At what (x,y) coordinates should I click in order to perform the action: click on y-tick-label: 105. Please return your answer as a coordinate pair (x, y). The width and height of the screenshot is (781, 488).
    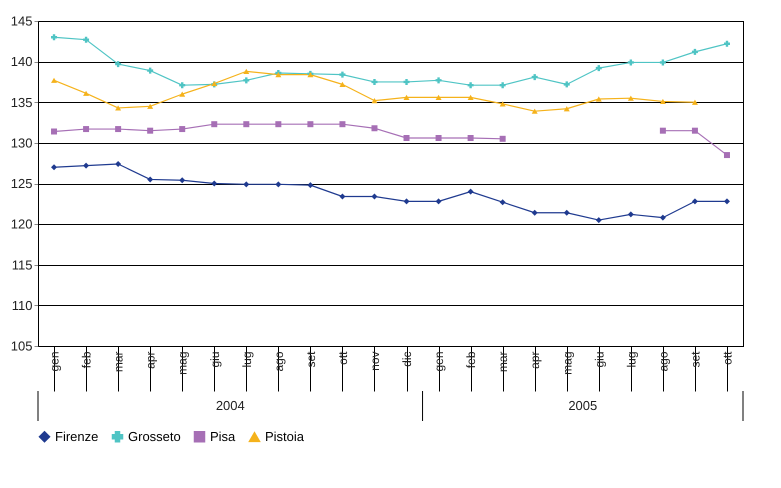
    Looking at the image, I should click on (21, 346).